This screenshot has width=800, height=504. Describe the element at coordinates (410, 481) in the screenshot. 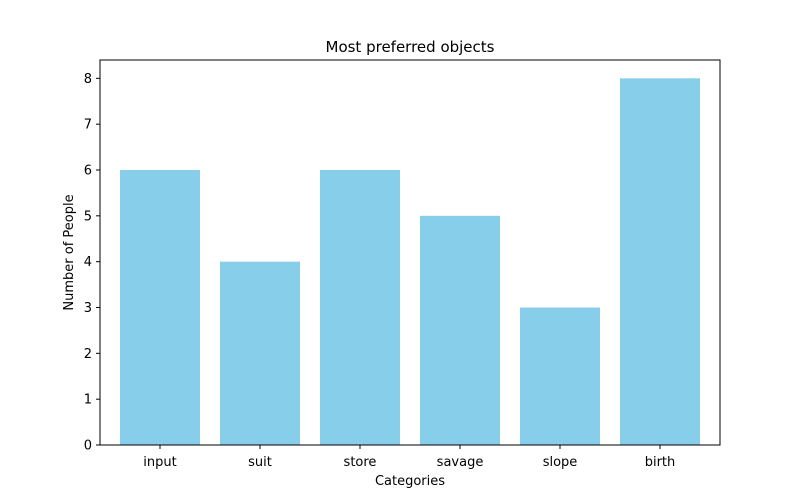

I see `x-axis-label: Categories` at that location.